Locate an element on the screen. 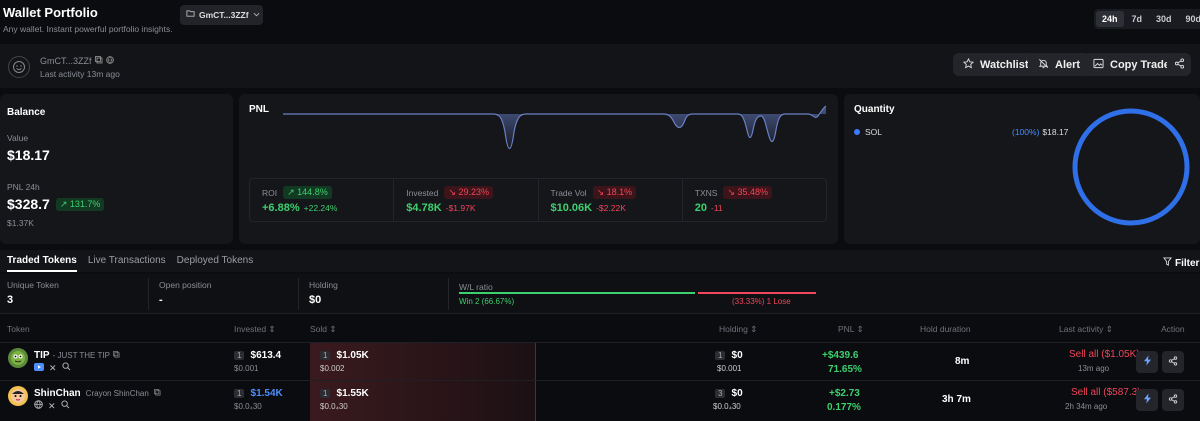 Image resolution: width=1200 pixels, height=421 pixels. folder-icon is located at coordinates (190, 15).